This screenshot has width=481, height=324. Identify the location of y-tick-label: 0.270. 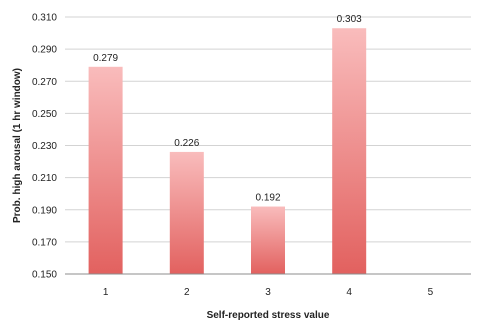
(44, 82).